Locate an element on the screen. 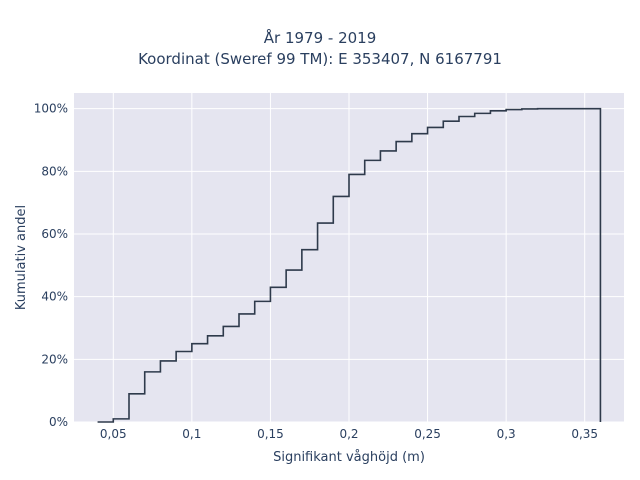 This screenshot has height=480, width=640. x-tick-label: 0,15 is located at coordinates (270, 434).